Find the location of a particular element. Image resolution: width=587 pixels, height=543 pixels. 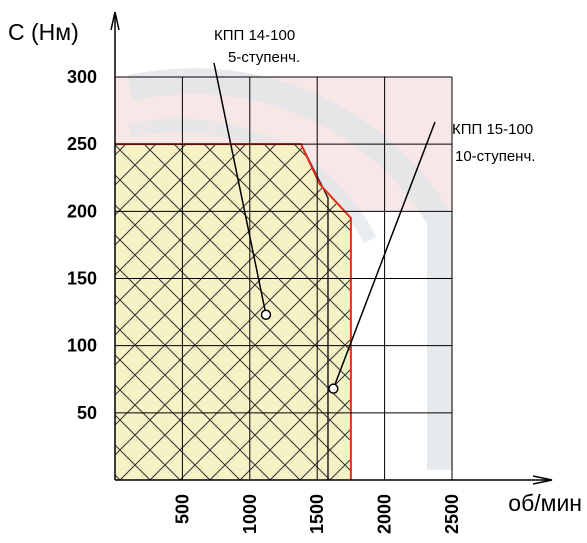

y-tick-label: 150 is located at coordinates (82, 279).